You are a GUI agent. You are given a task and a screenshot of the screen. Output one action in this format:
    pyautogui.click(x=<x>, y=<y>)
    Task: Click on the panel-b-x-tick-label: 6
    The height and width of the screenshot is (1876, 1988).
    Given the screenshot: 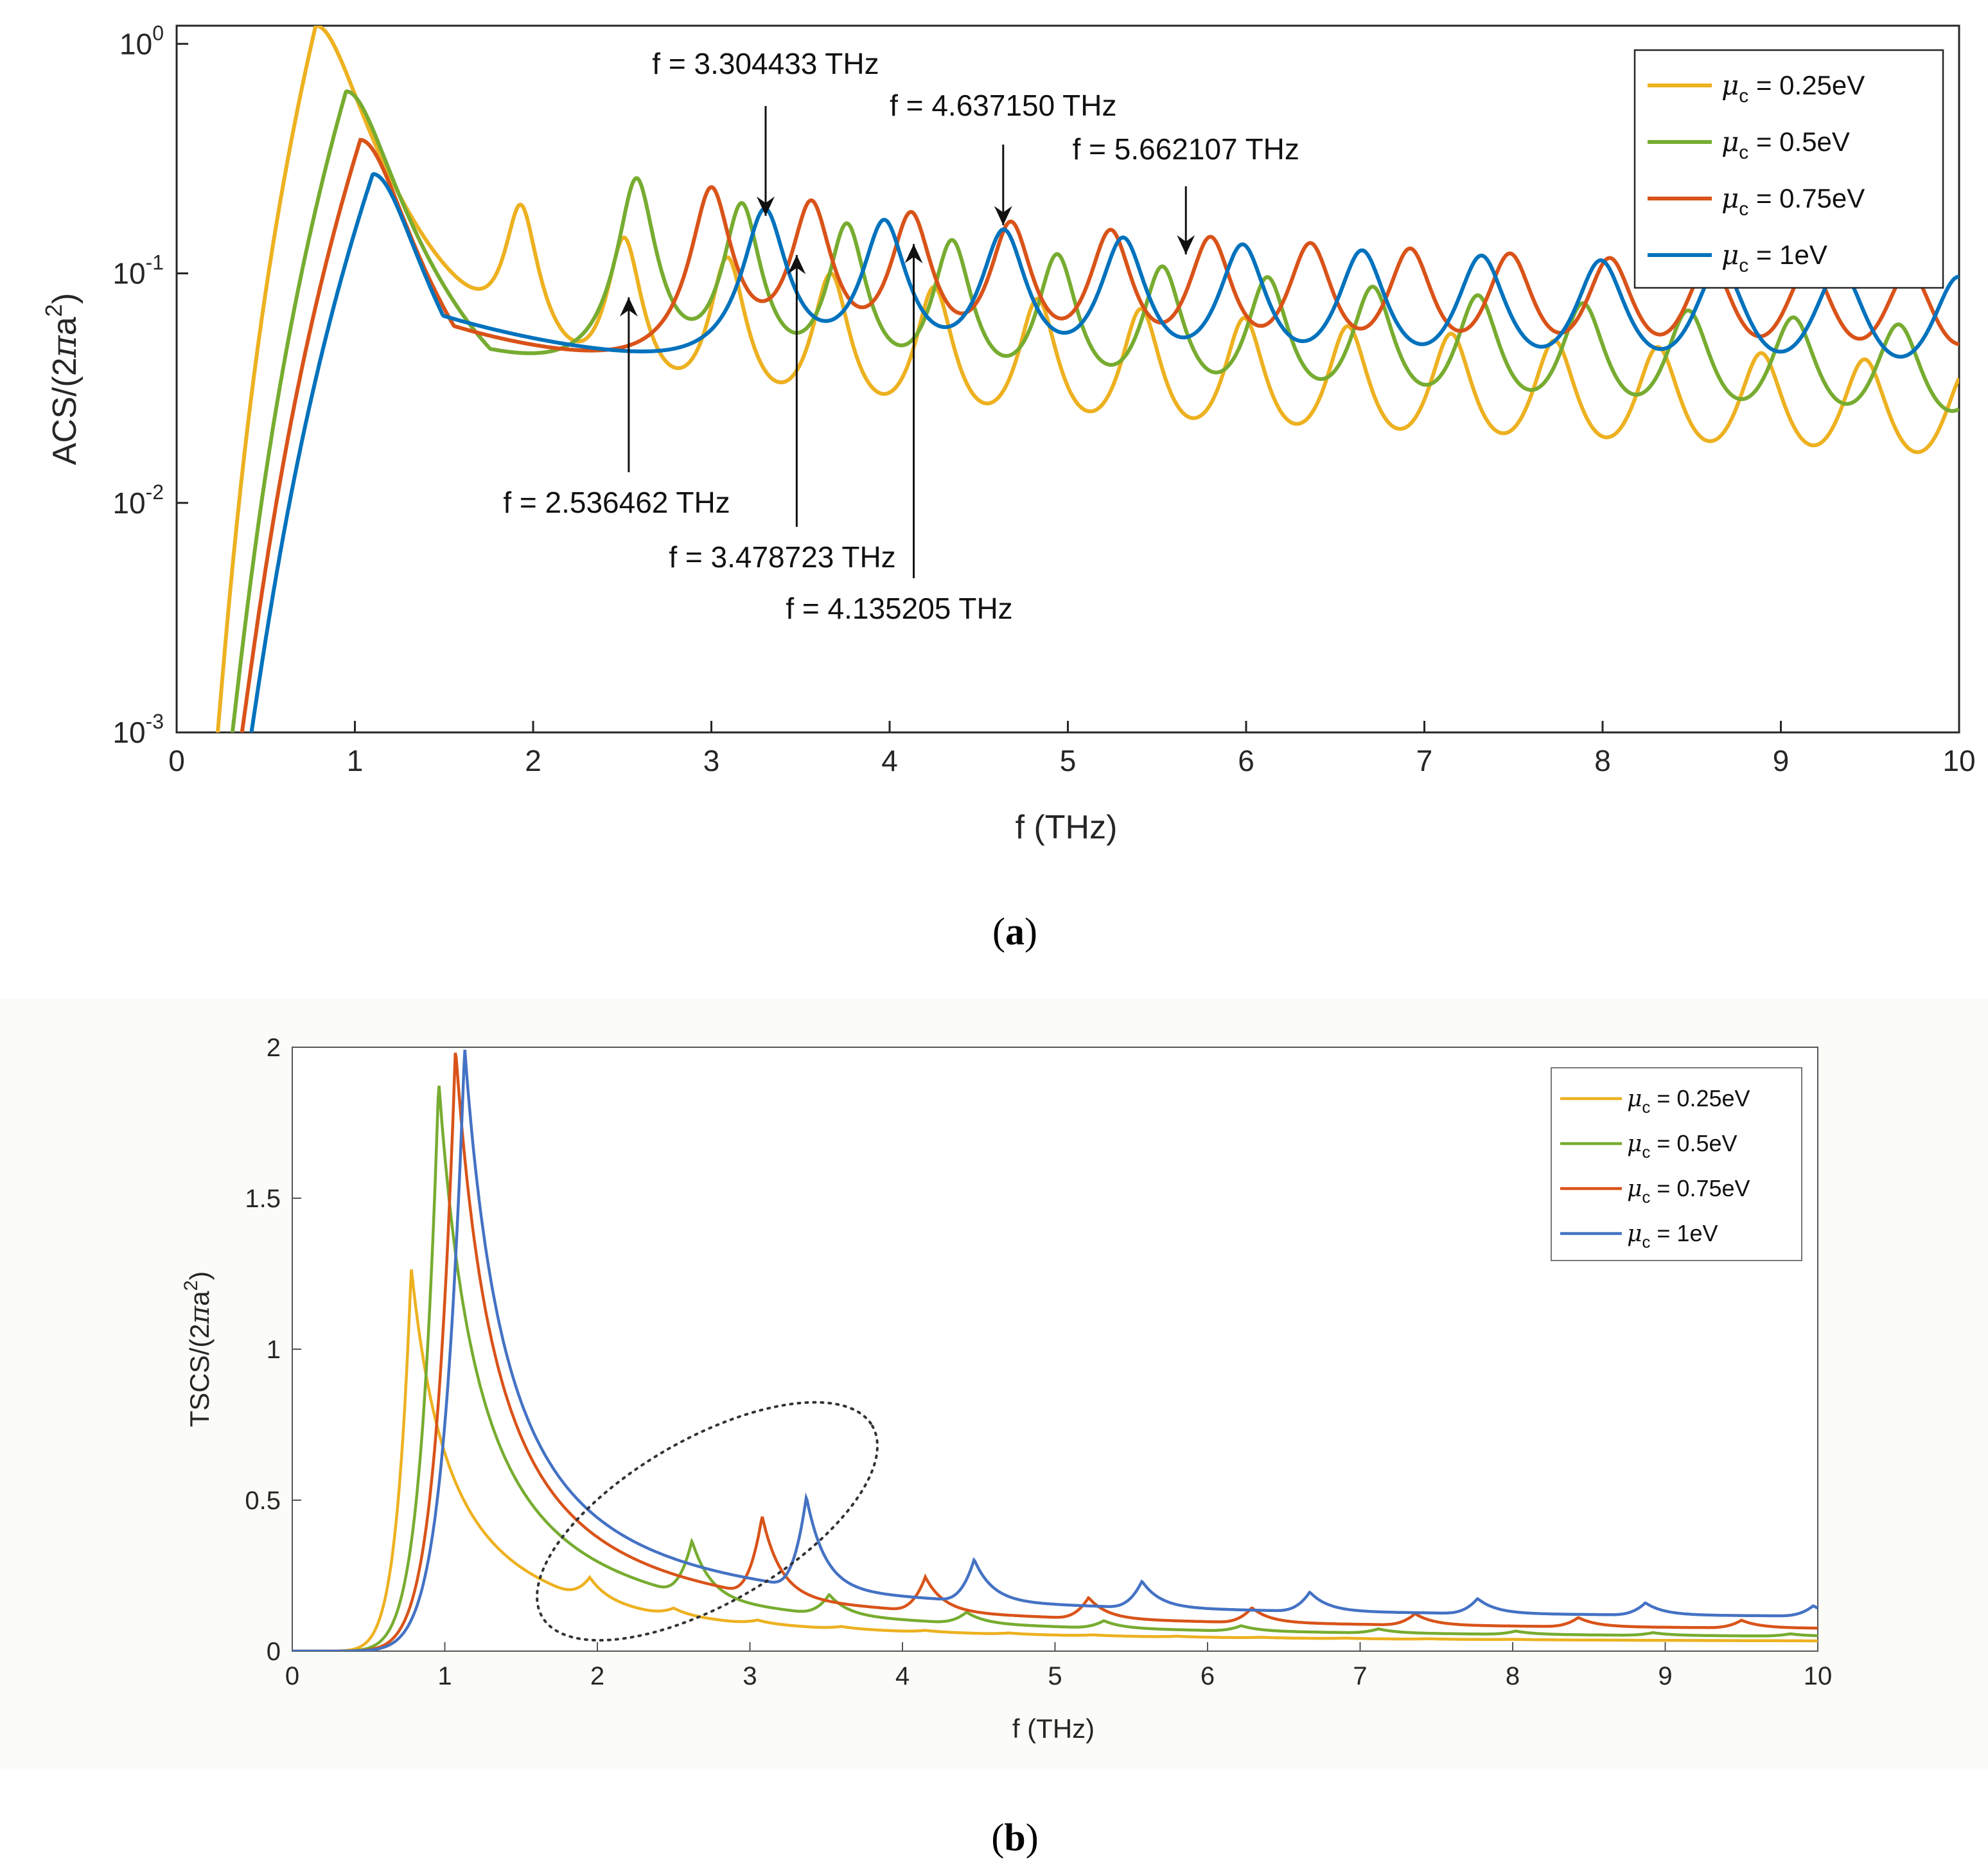 What is the action you would take?
    pyautogui.click(x=1208, y=1676)
    